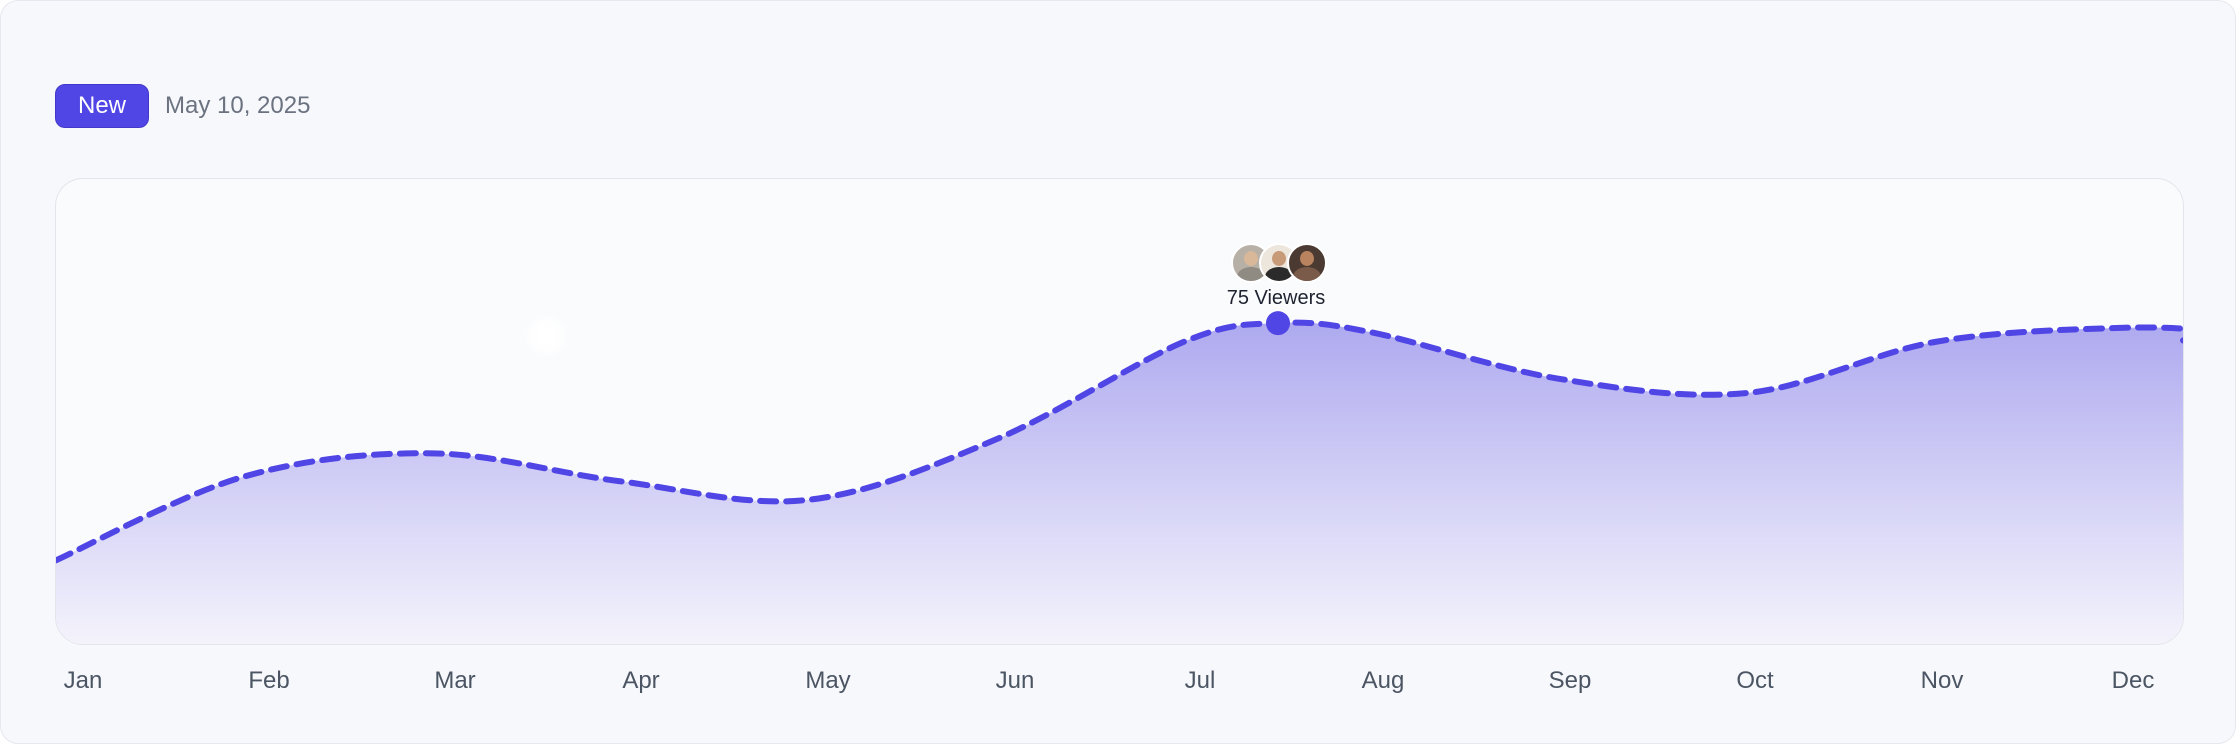 Image resolution: width=2236 pixels, height=744 pixels. Describe the element at coordinates (2133, 680) in the screenshot. I see `x-tick-label-dec: Dec` at that location.